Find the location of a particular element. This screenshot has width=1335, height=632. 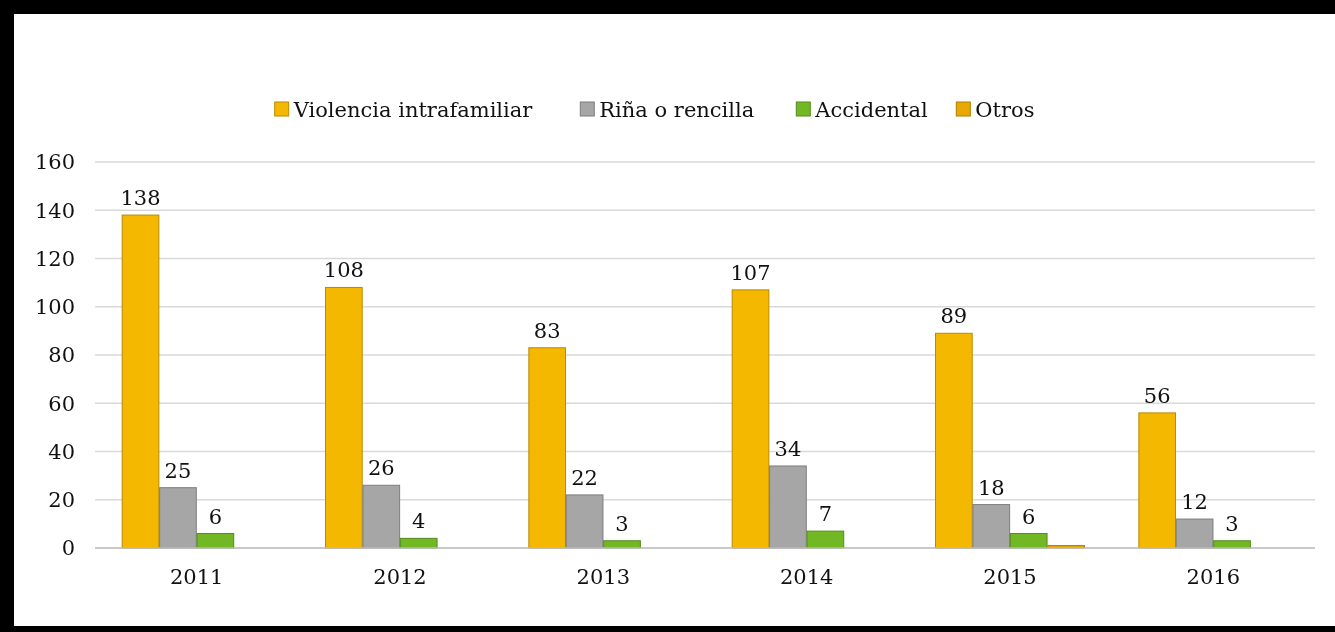

data-label: 12 is located at coordinates (1194, 502).